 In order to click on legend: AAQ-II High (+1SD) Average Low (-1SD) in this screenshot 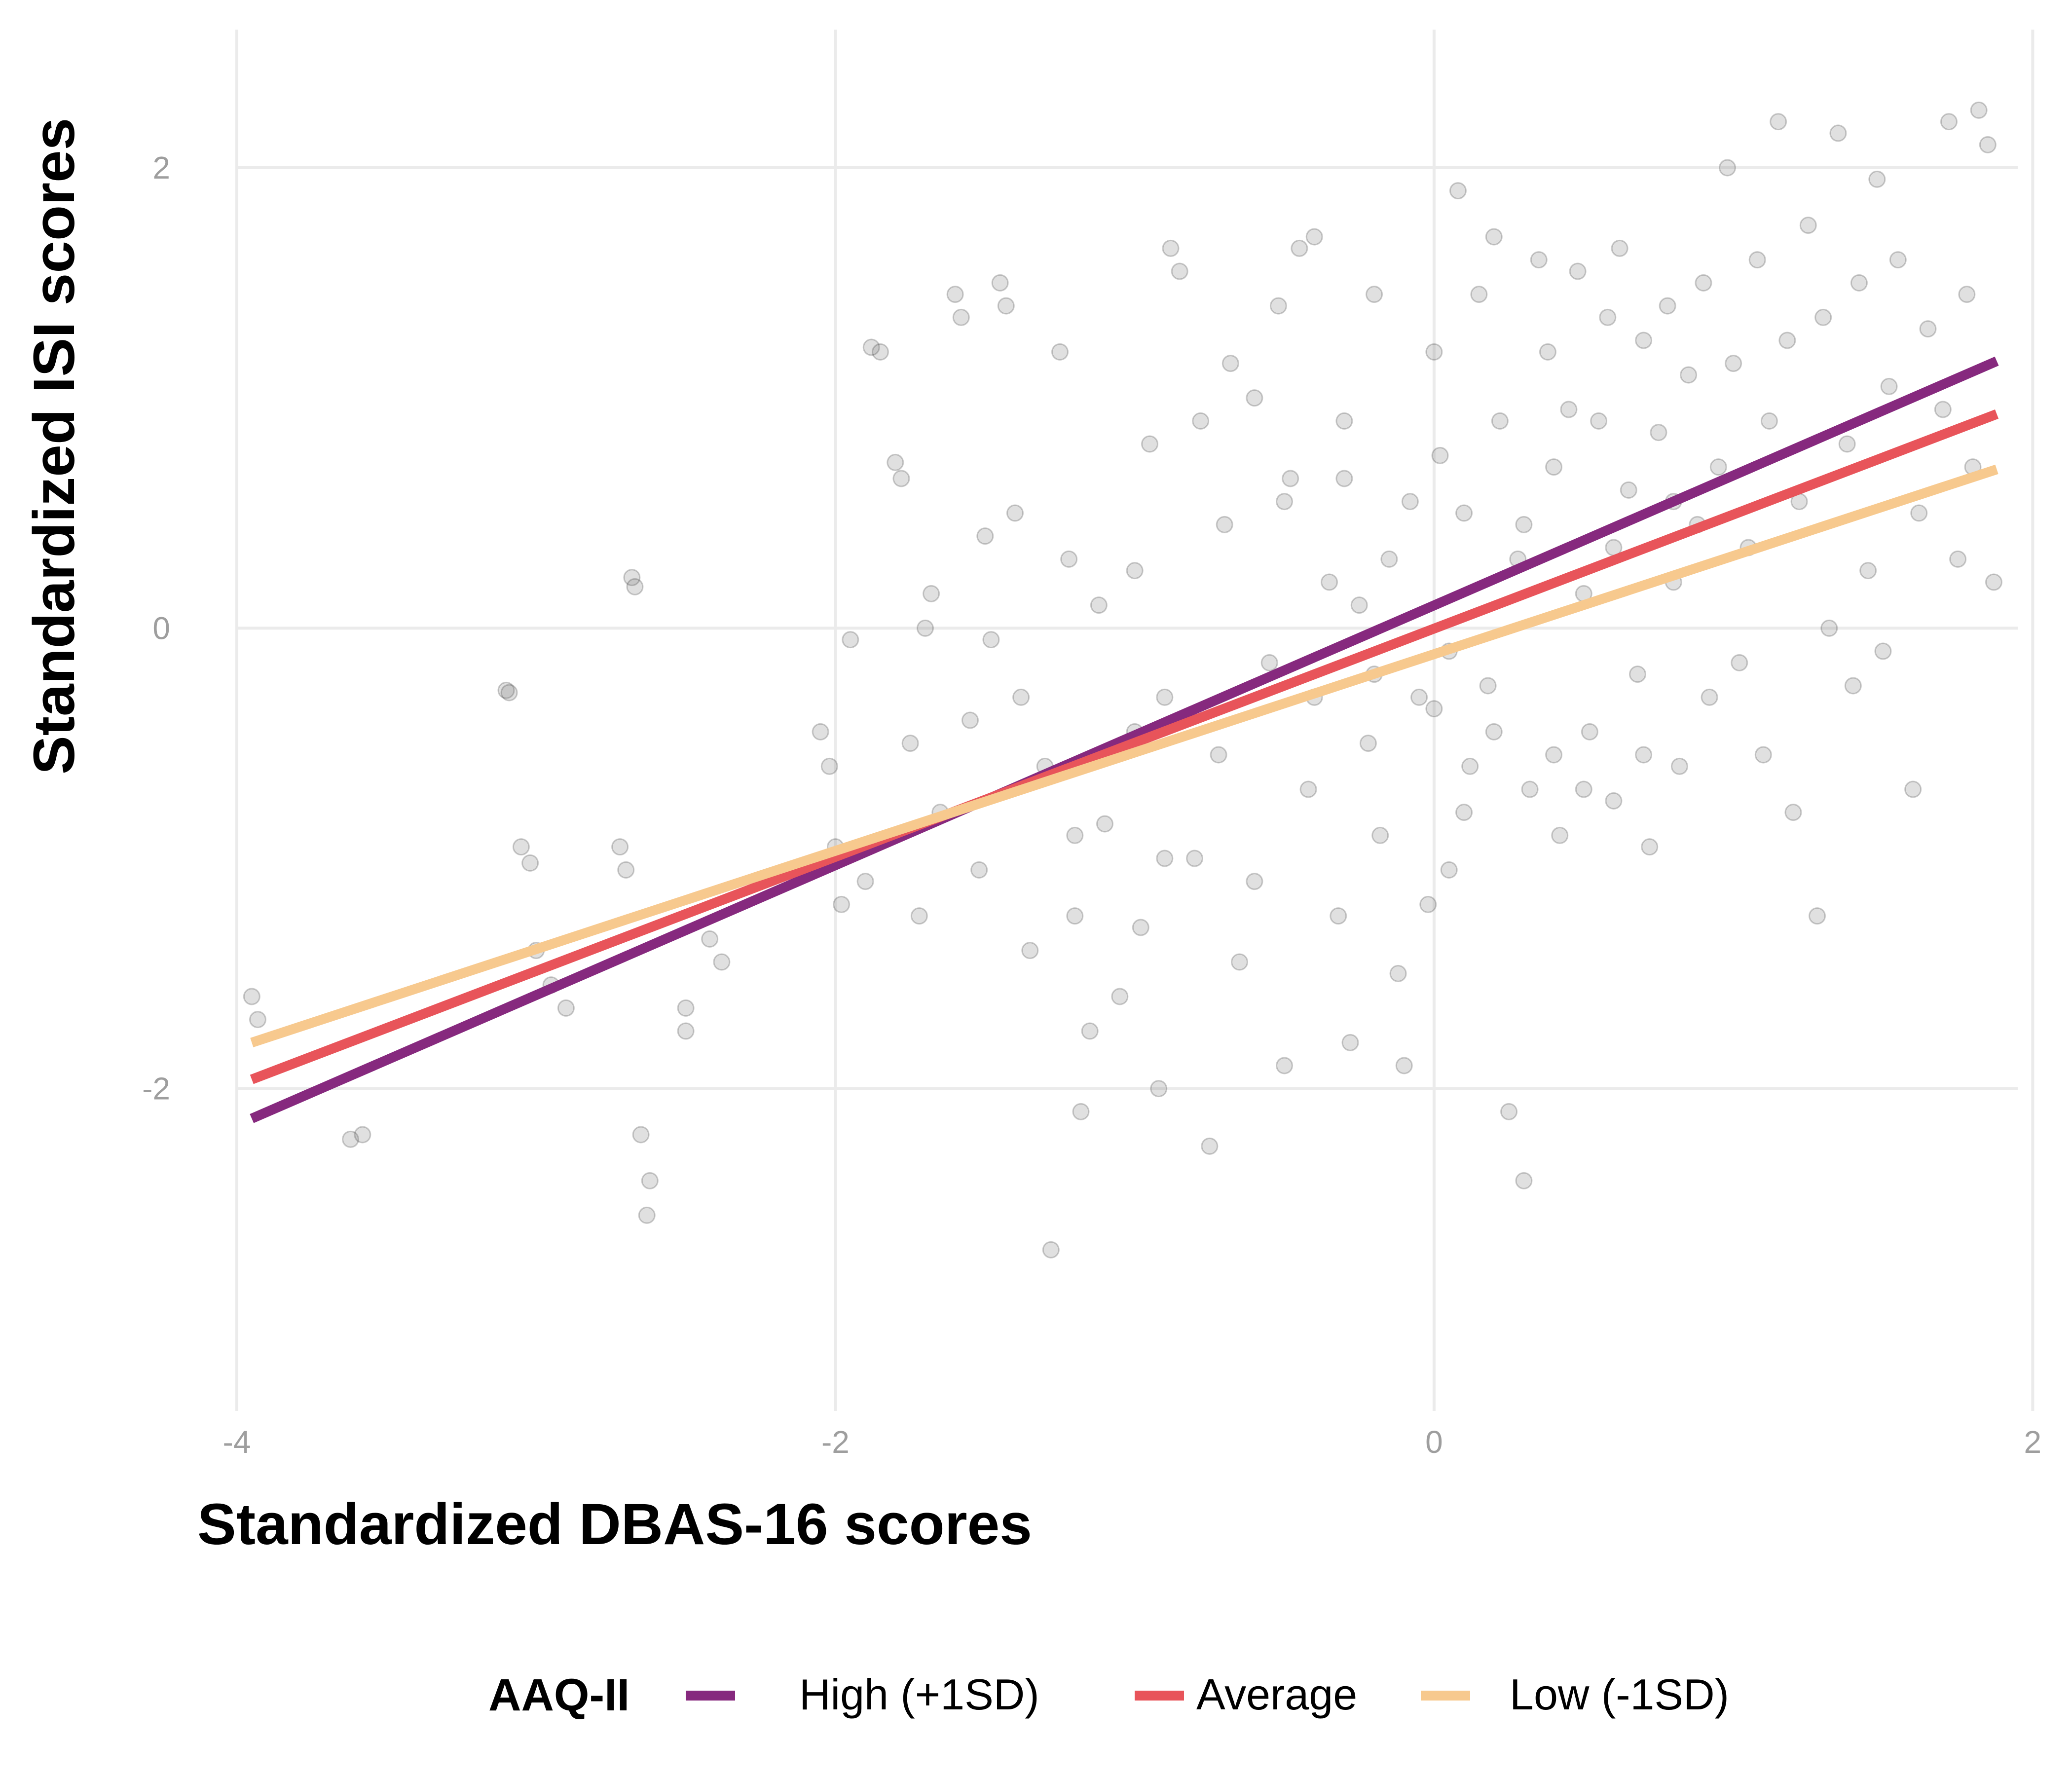, I will do `click(1108, 1695)`.